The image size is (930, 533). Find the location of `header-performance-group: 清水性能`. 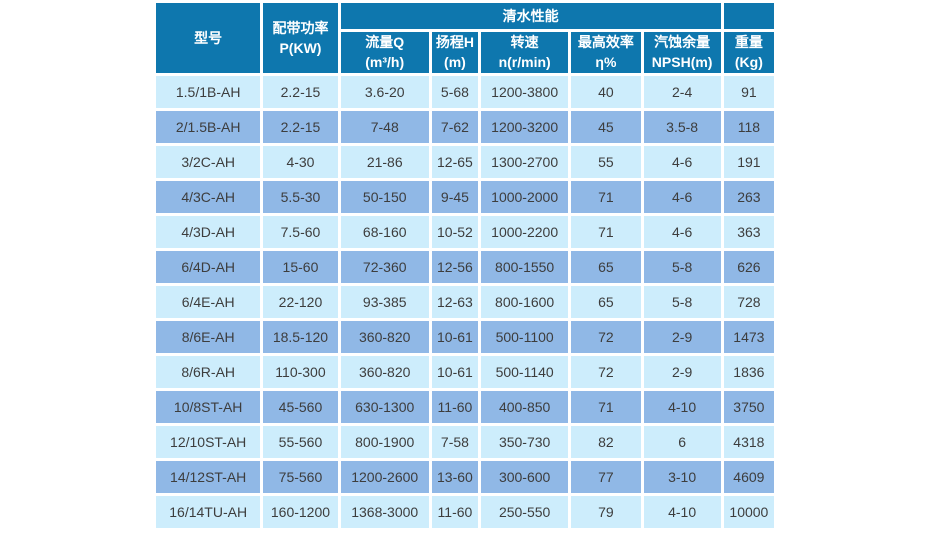

header-performance-group: 清水性能 is located at coordinates (530, 16).